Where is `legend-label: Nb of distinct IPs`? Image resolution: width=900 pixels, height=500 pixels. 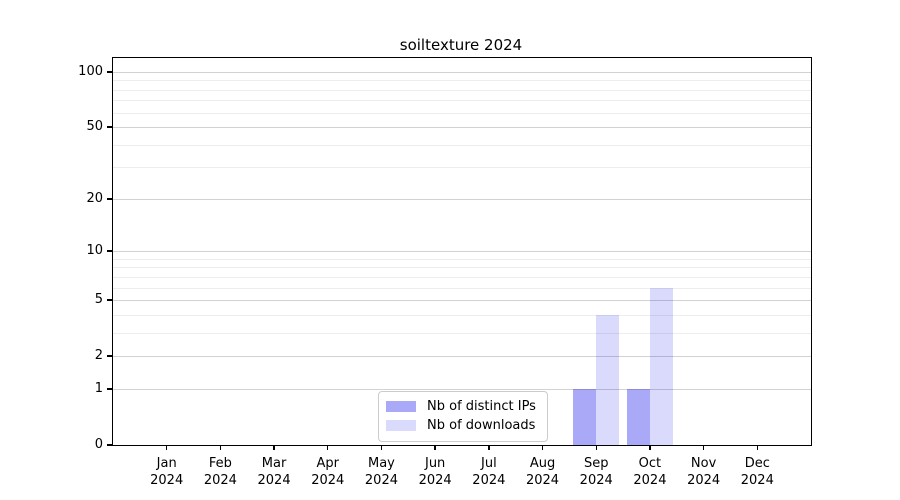
legend-label: Nb of distinct IPs is located at coordinates (481, 406).